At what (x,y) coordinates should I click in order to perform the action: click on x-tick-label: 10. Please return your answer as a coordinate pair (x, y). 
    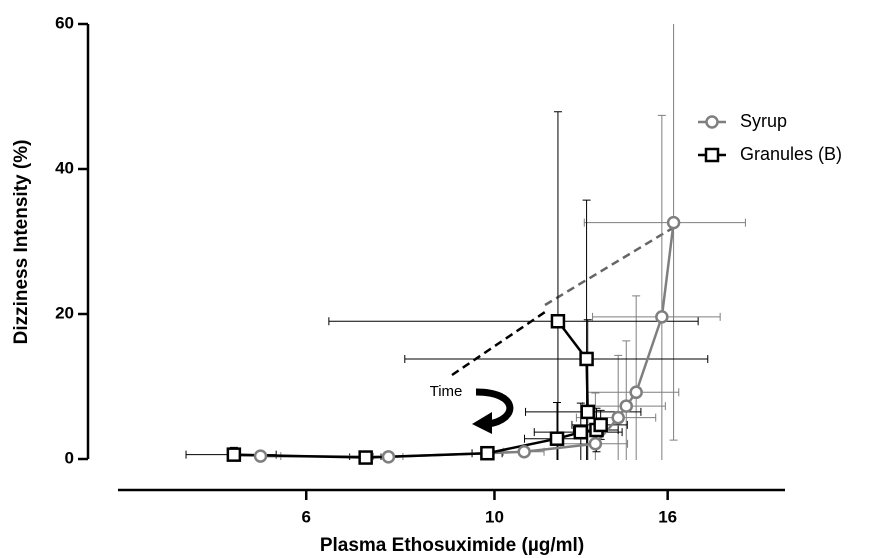
    Looking at the image, I should click on (494, 516).